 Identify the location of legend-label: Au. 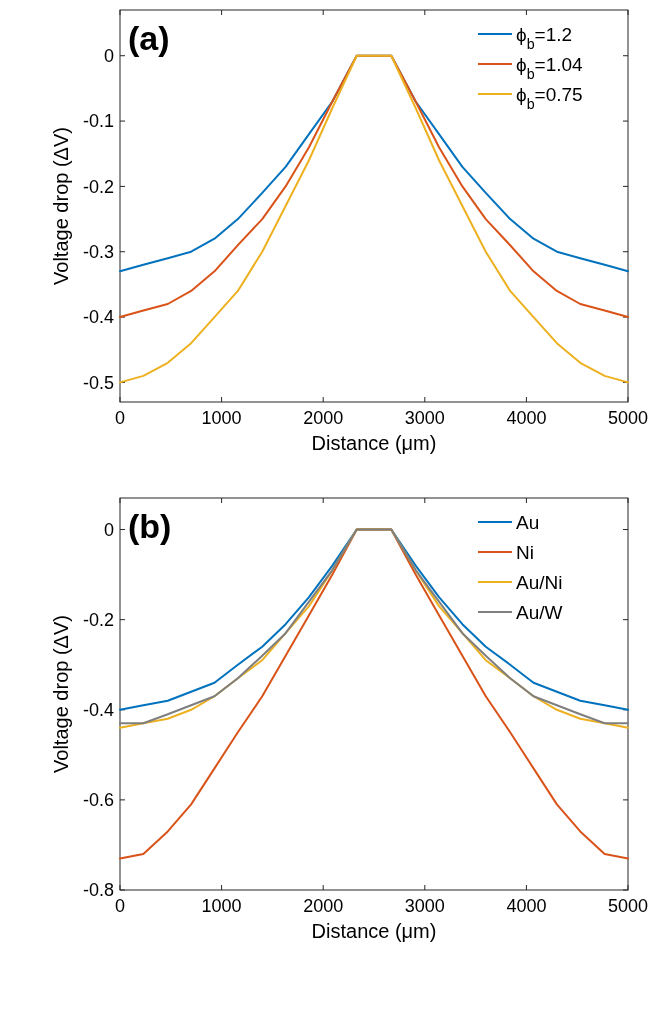
(528, 522).